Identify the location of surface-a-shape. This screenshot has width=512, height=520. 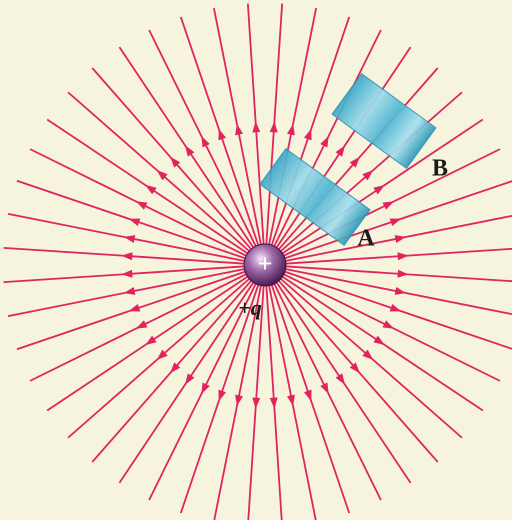
(315, 197).